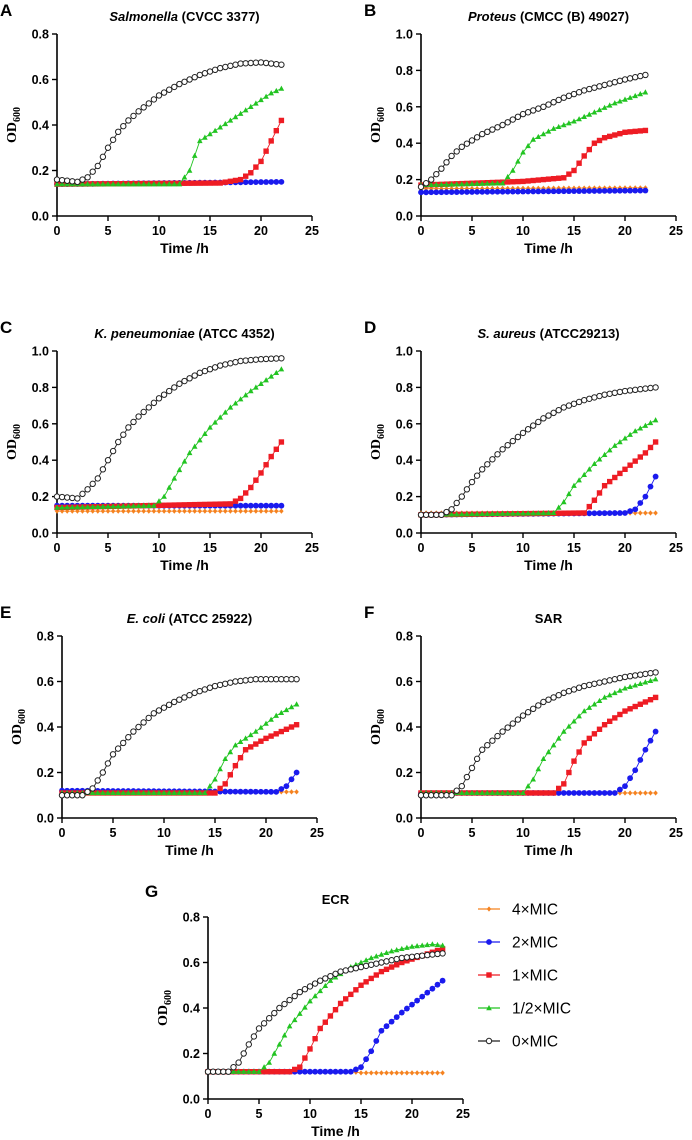 Image resolution: width=692 pixels, height=1140 pixels. Describe the element at coordinates (370, 10) in the screenshot. I see `panel-label: B` at that location.